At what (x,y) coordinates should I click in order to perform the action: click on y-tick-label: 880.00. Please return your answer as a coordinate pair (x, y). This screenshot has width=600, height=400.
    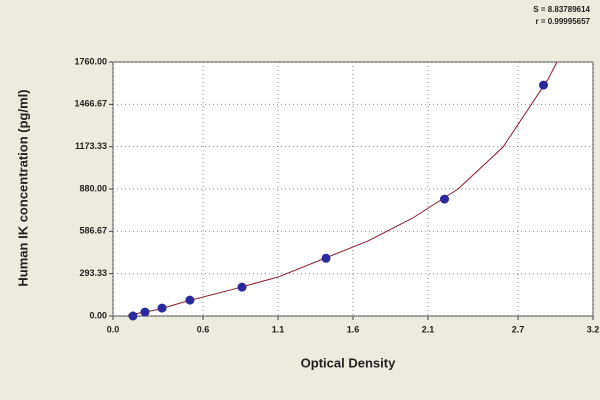
    Looking at the image, I should click on (93, 188).